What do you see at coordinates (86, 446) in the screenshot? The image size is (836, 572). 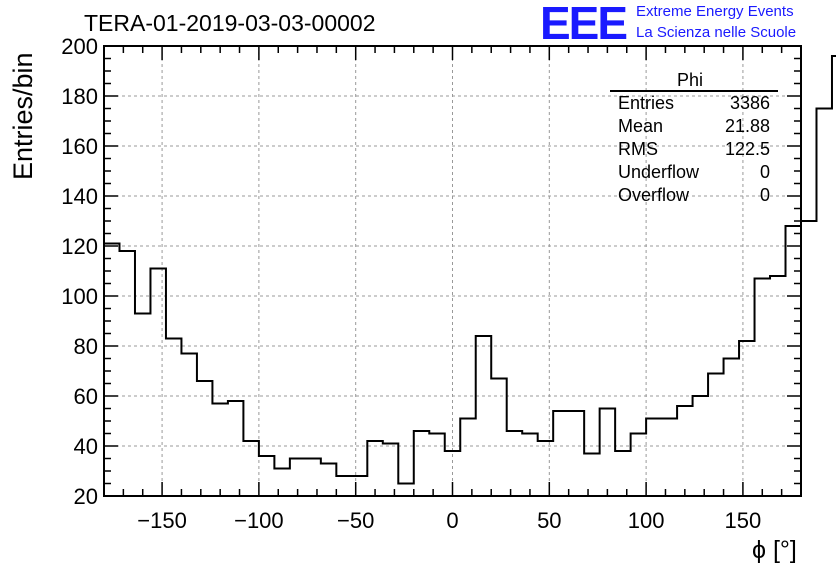 I see `y-tick-label: 40` at bounding box center [86, 446].